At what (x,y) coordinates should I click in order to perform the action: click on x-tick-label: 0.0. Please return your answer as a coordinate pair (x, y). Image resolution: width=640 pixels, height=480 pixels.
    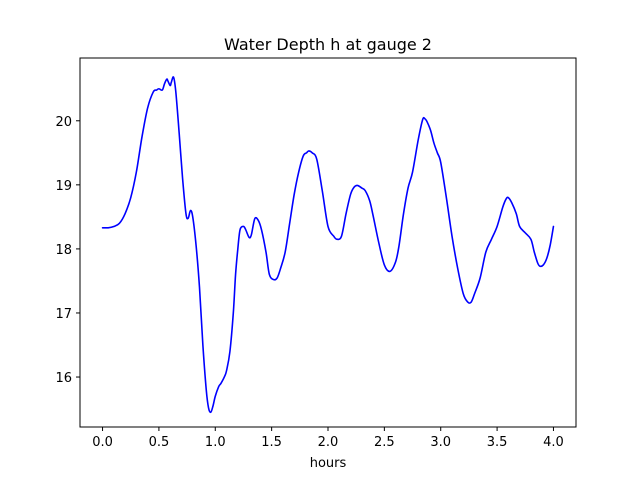
    Looking at the image, I should click on (102, 442).